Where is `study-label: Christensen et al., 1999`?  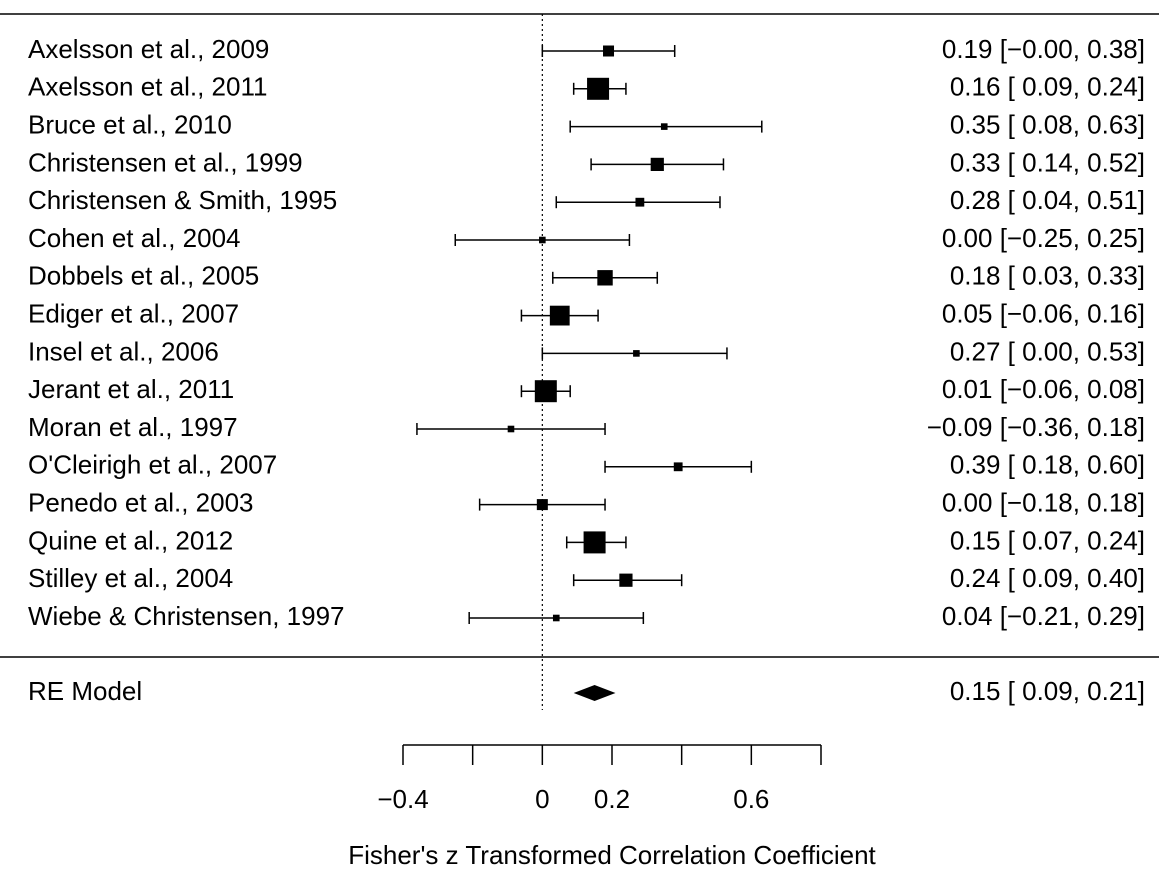 study-label: Christensen et al., 1999 is located at coordinates (165, 162).